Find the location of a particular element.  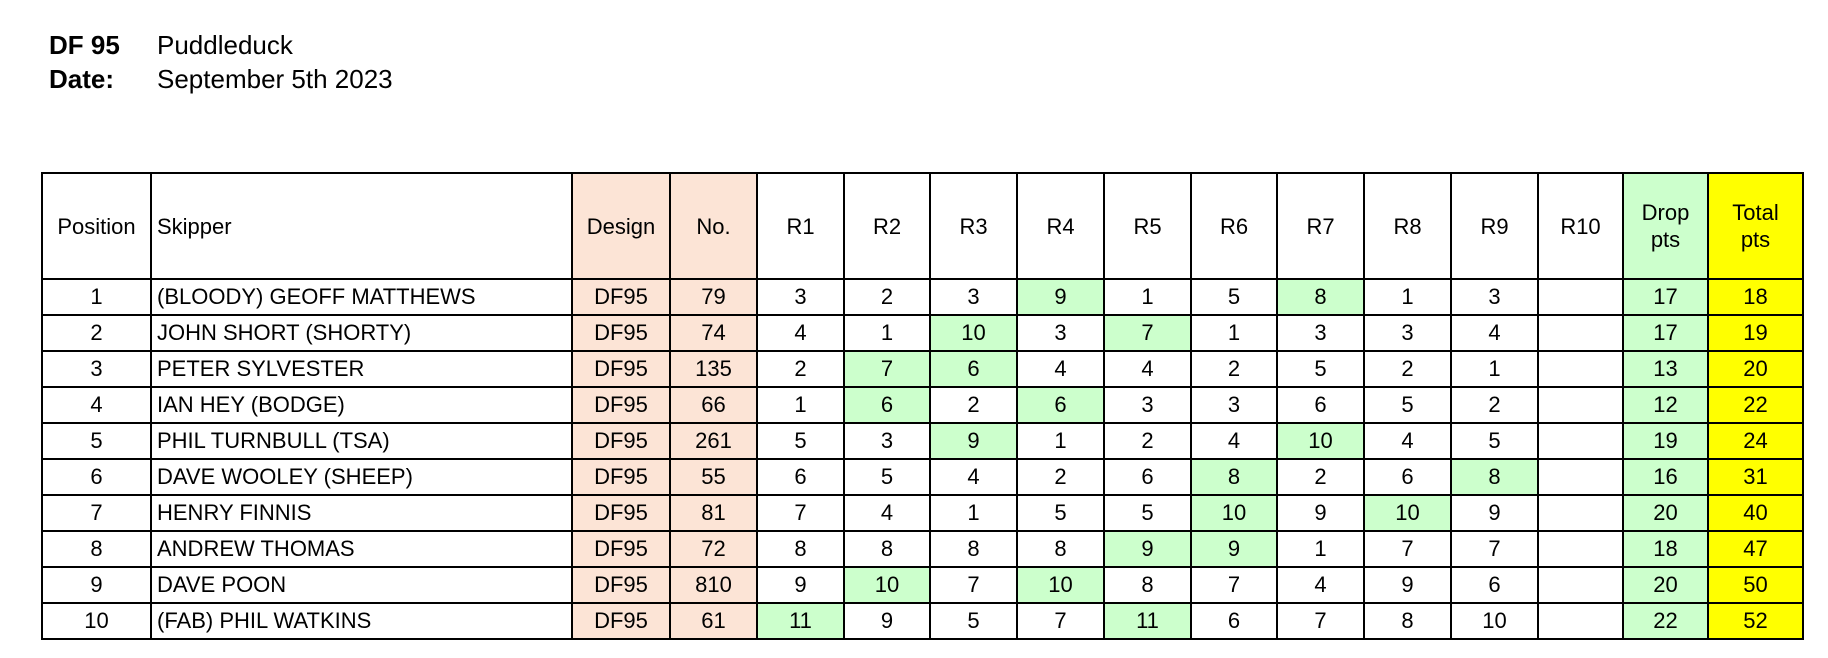

col-round: R5 is located at coordinates (1147, 226).